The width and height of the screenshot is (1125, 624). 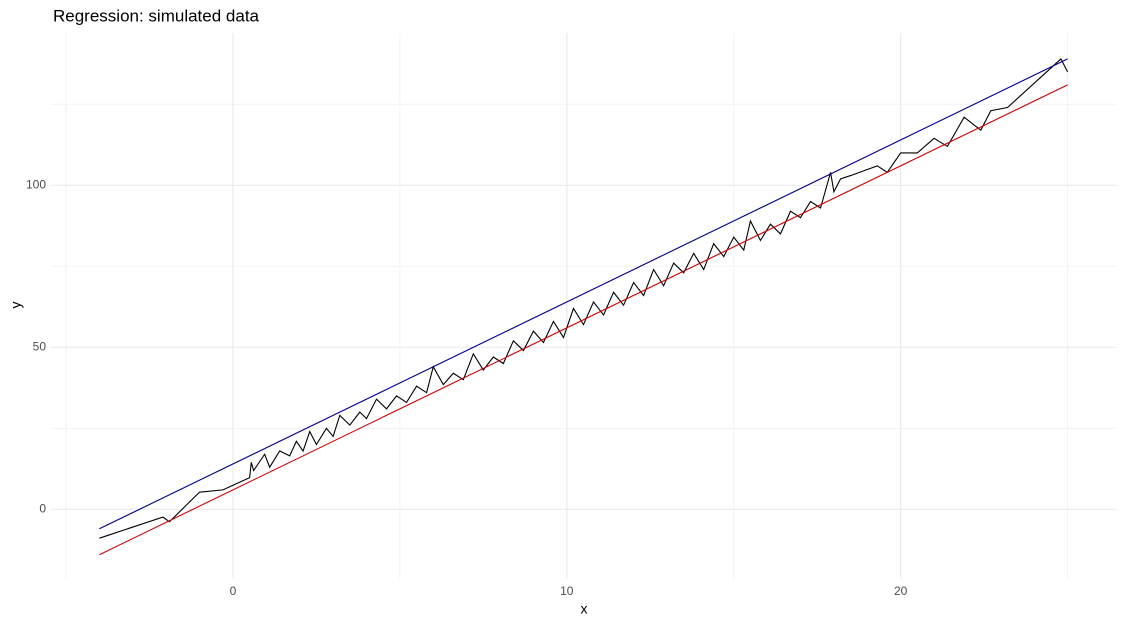 What do you see at coordinates (233, 591) in the screenshot?
I see `x-tick-label: 0` at bounding box center [233, 591].